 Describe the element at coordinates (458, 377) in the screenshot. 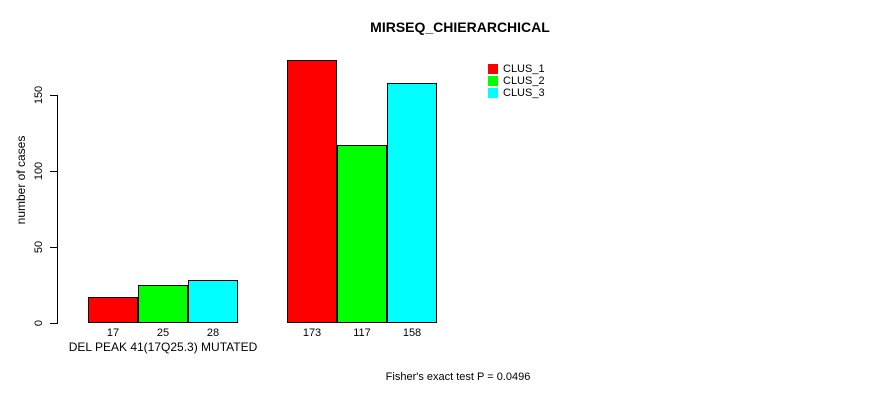

I see `annotation-fisher-test: Fisher's exact test P = 0.0496` at that location.